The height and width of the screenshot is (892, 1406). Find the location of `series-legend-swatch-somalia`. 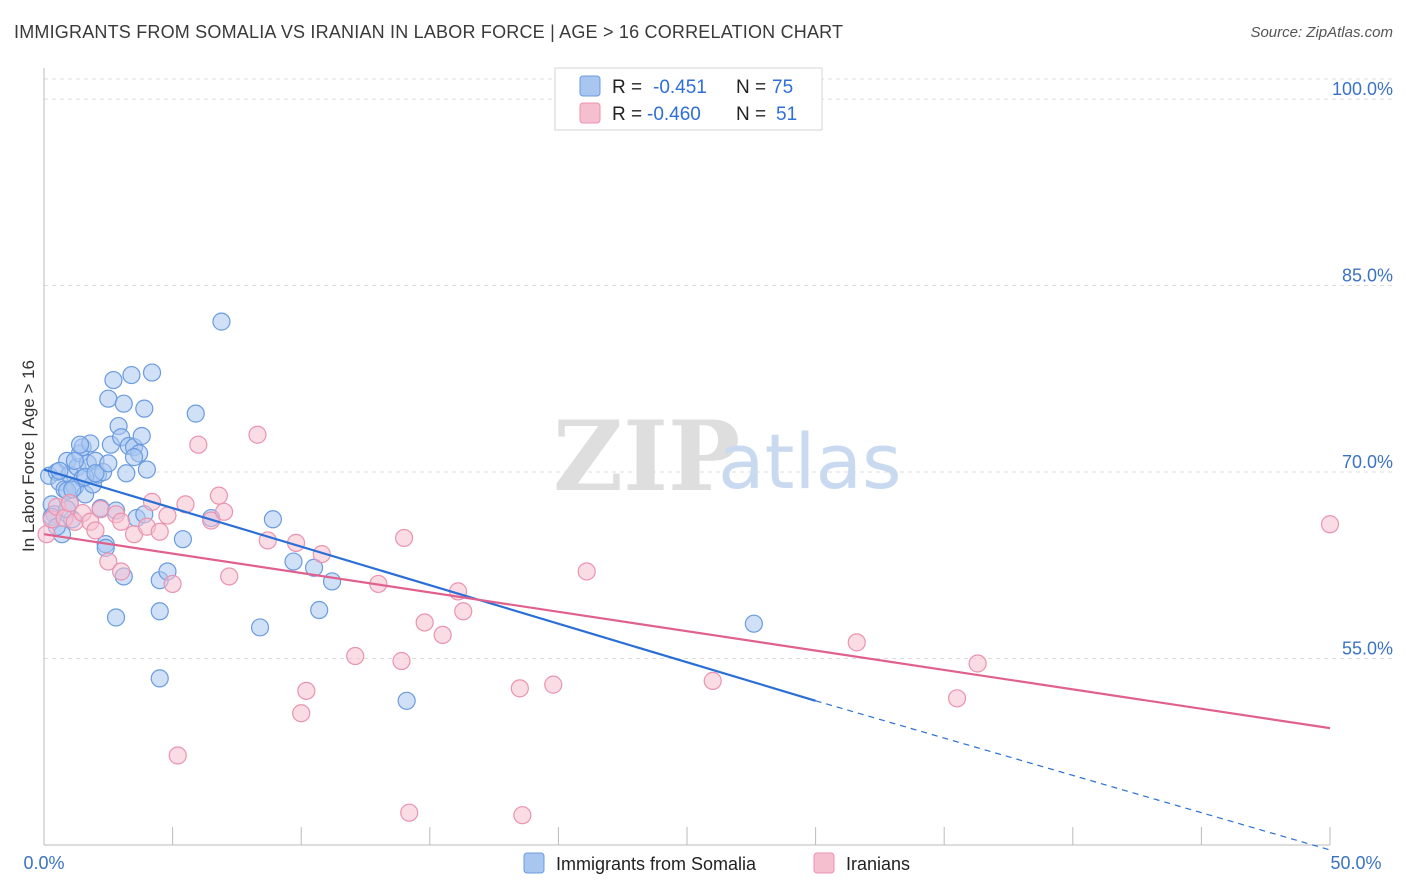

series-legend-swatch-somalia is located at coordinates (534, 863).